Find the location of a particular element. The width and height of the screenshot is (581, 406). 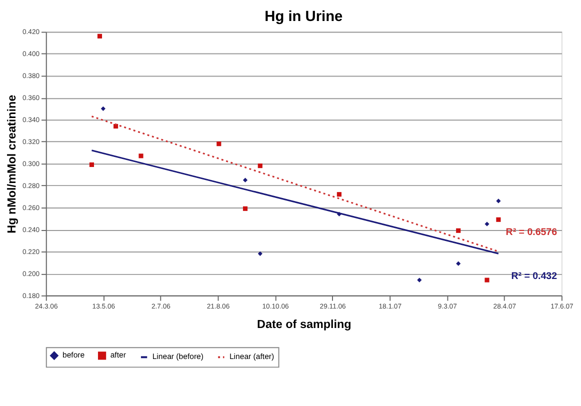

legend-label: Linear (before) is located at coordinates (178, 357).